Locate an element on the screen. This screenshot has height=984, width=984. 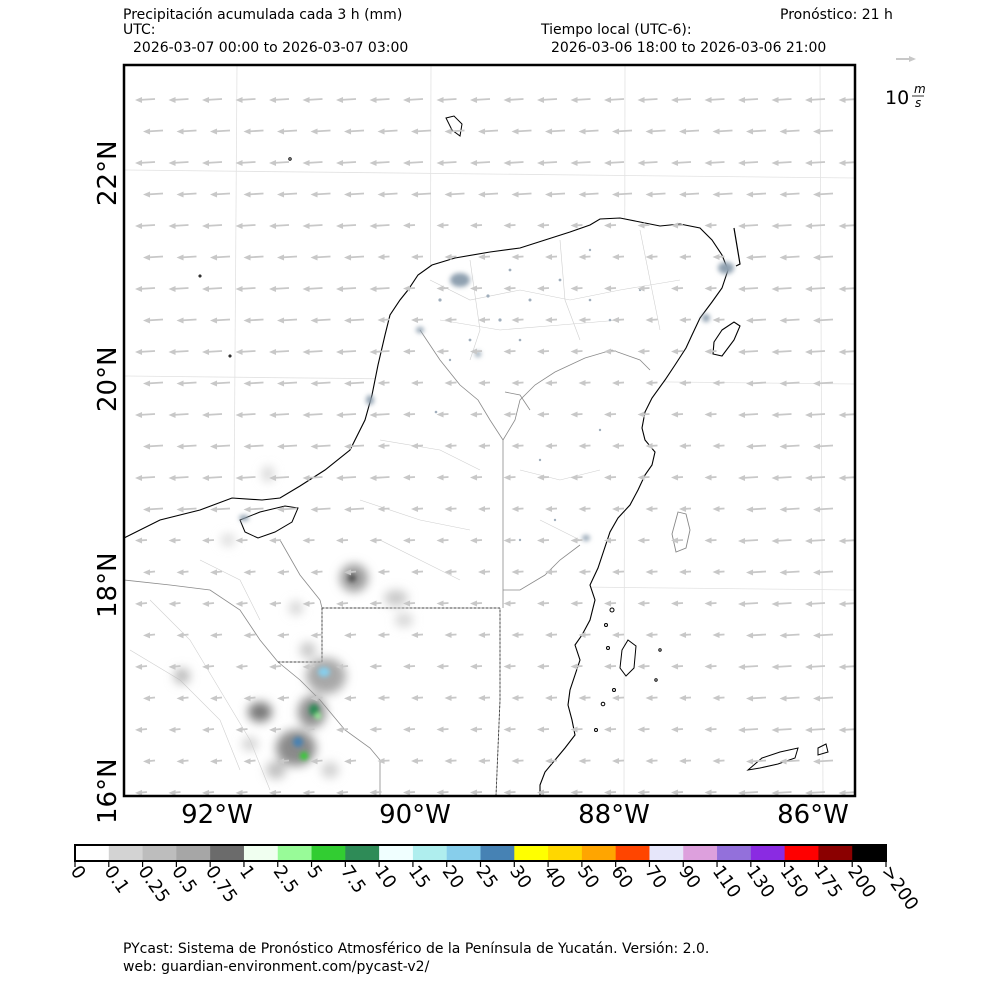
utc-label: UTC: is located at coordinates (139, 30).